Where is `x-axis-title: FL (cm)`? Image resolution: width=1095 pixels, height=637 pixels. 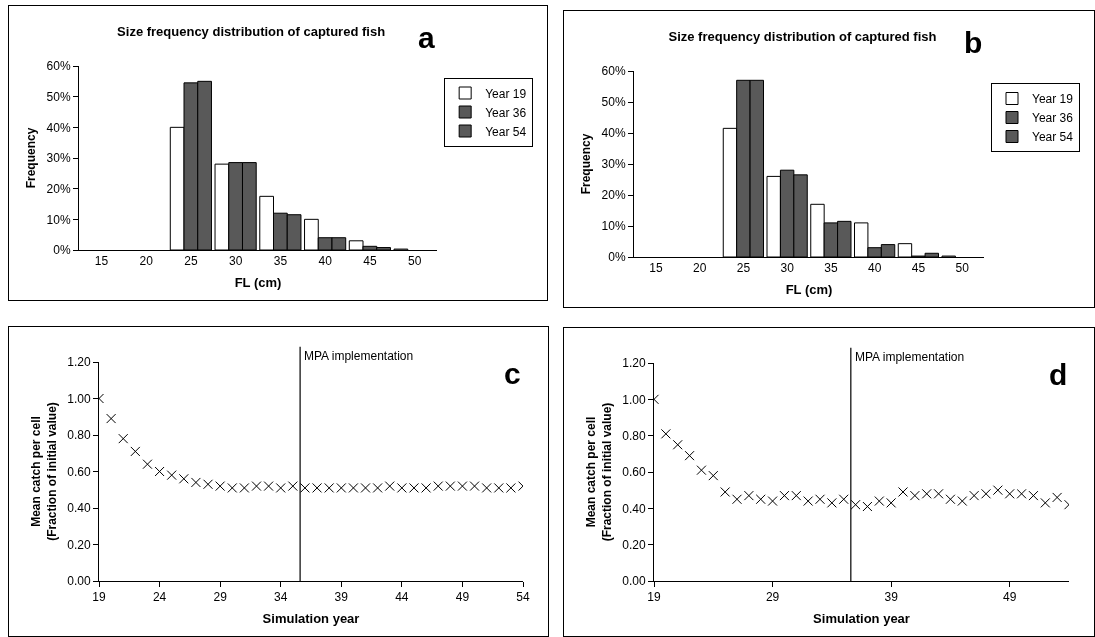
x-axis-title: FL (cm) is located at coordinates (809, 289).